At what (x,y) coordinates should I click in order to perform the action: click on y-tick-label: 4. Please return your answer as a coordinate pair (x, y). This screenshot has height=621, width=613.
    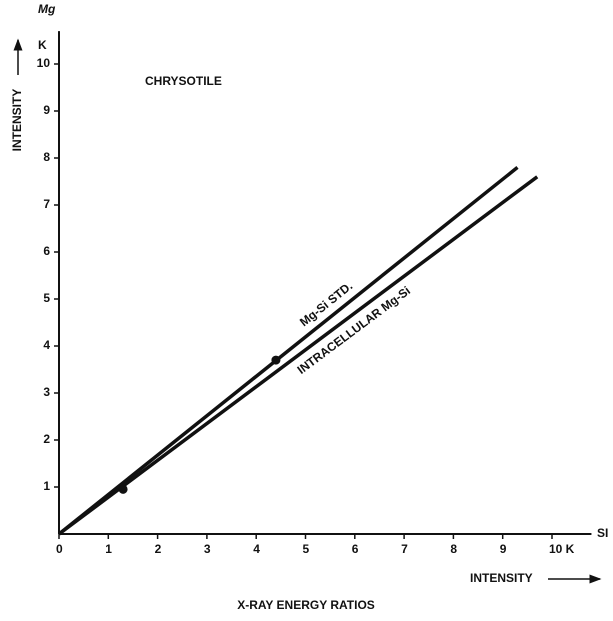
    Looking at the image, I should click on (46, 345).